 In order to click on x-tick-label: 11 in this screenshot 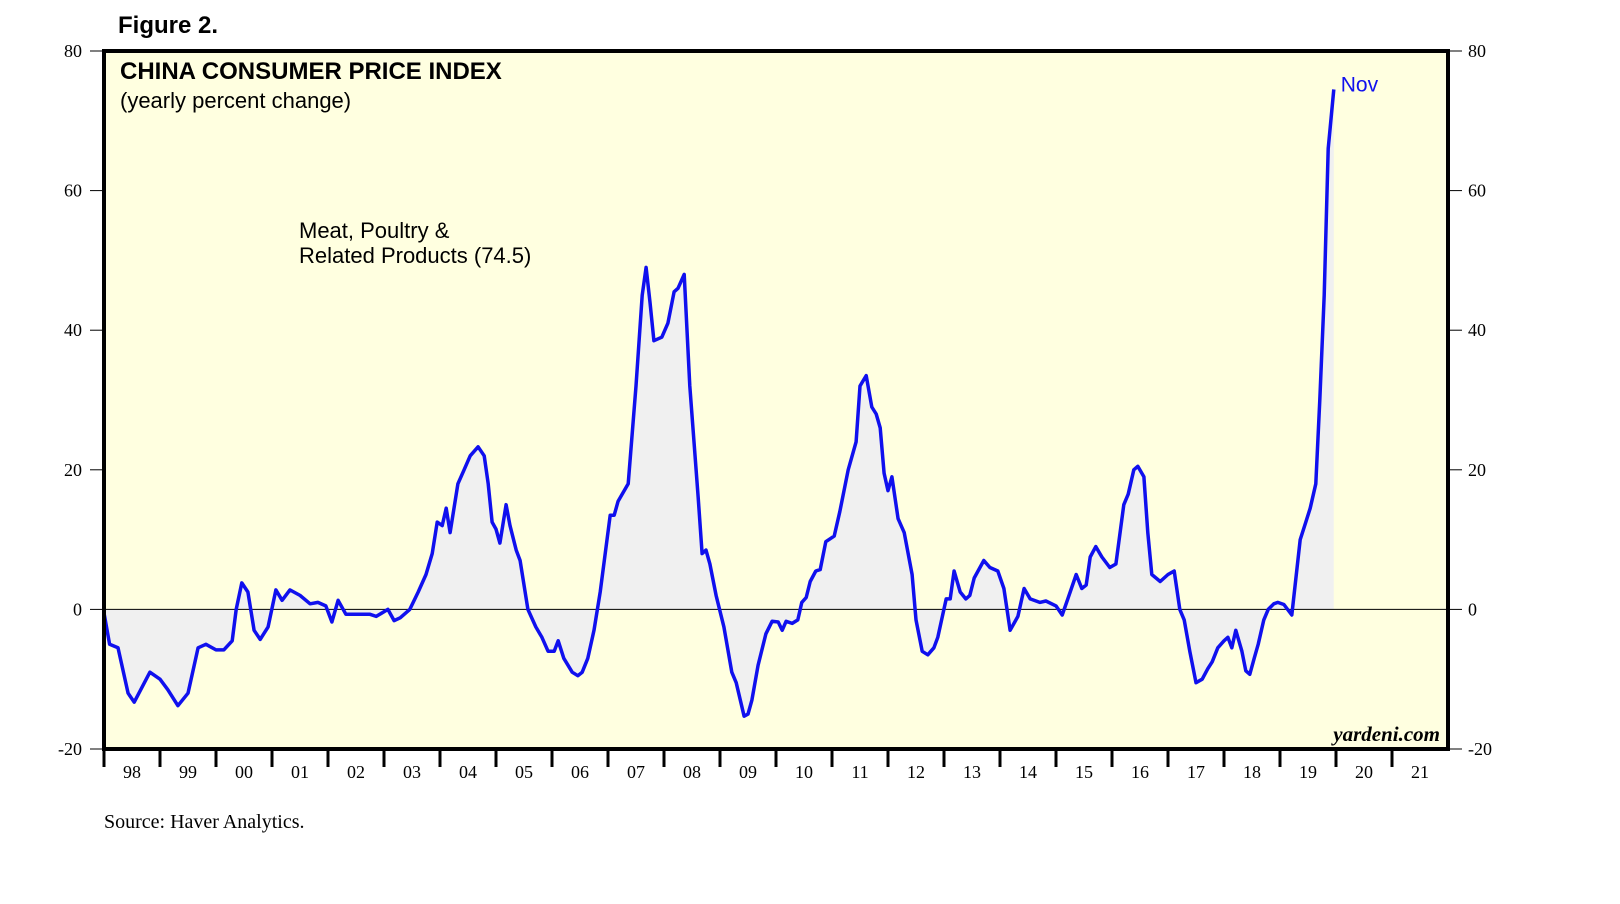, I will do `click(859, 772)`.